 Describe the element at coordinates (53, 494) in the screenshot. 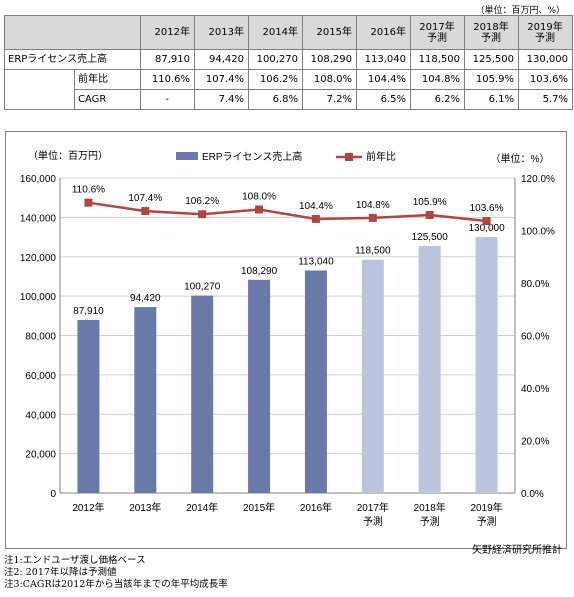

I see `y-tick-left: 0` at that location.